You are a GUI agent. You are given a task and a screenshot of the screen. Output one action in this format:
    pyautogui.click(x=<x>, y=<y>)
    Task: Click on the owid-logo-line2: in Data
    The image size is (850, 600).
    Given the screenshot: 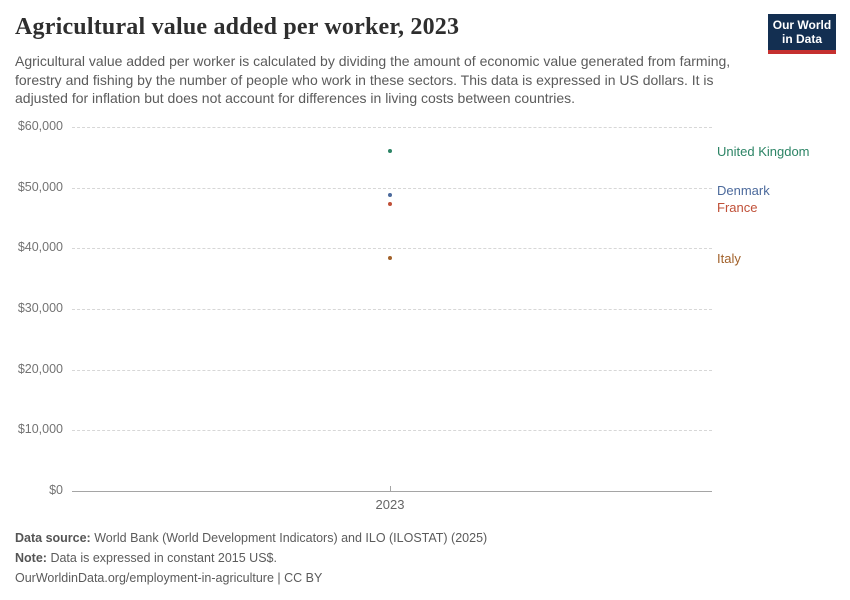 What is the action you would take?
    pyautogui.click(x=801, y=39)
    